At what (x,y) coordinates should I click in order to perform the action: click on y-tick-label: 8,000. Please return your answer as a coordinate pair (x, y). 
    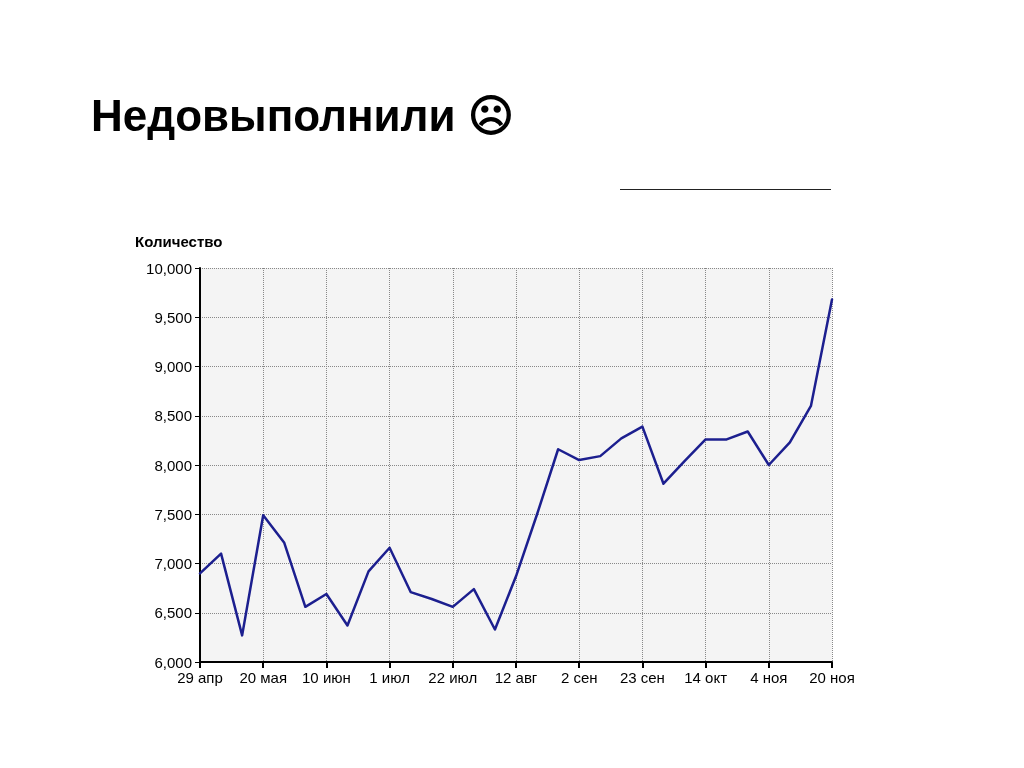
    Looking at the image, I should click on (173, 465).